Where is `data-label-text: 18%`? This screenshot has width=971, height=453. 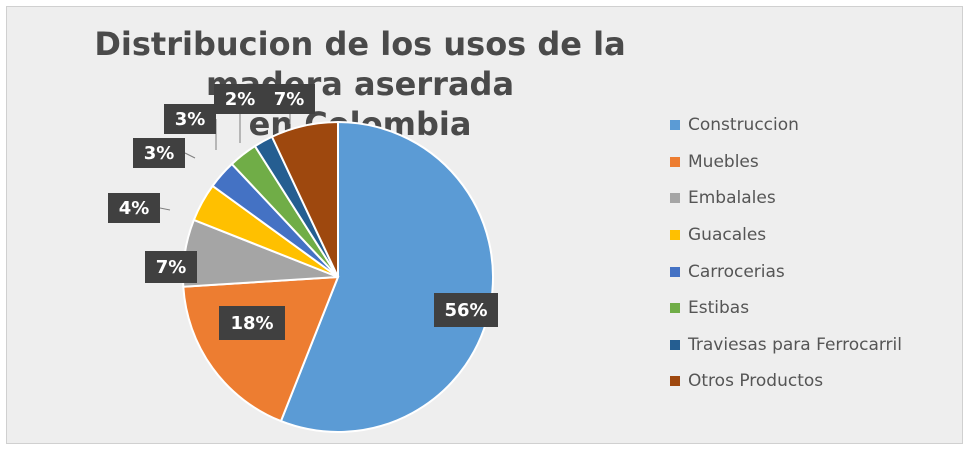
data-label-text: 18% is located at coordinates (251, 323).